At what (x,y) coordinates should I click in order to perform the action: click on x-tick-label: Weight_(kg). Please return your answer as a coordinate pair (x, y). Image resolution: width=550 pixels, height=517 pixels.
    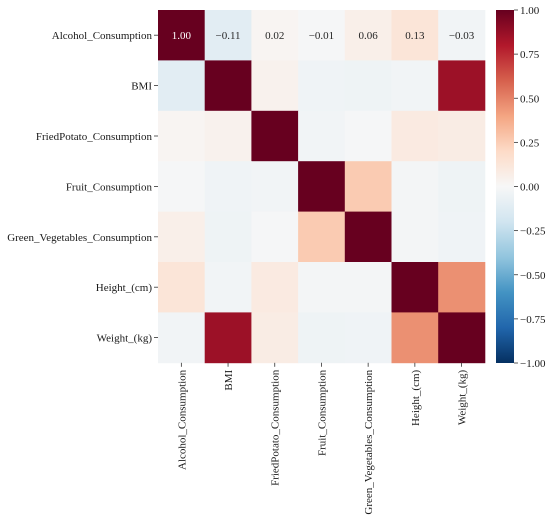
    Looking at the image, I should click on (463, 397).